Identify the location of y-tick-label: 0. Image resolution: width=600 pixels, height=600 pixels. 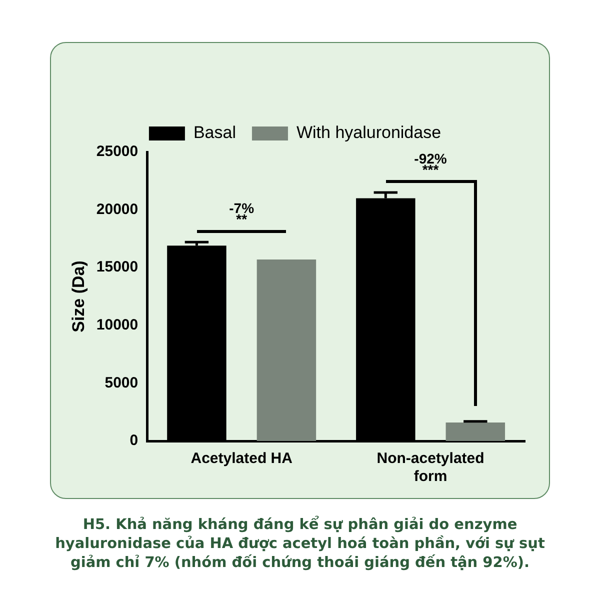
(134, 441).